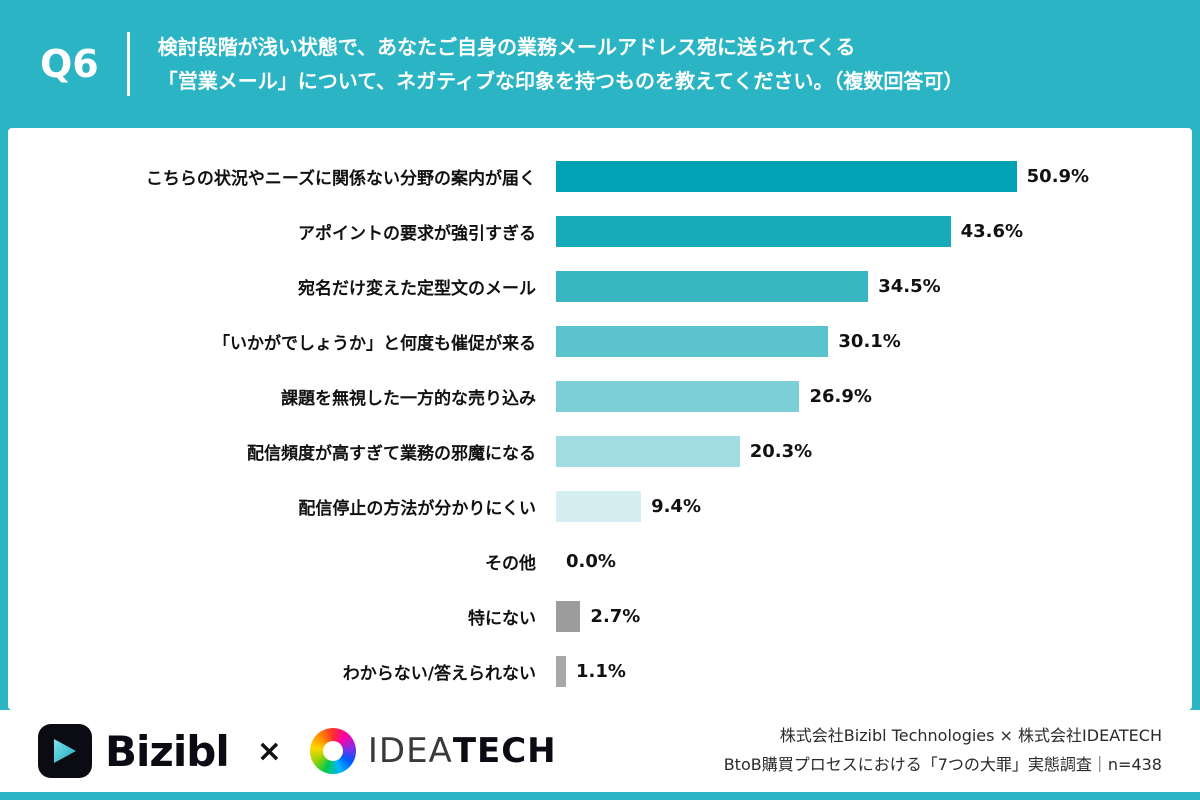 Image resolution: width=1200 pixels, height=800 pixels. What do you see at coordinates (970, 736) in the screenshot?
I see `attribution-line-1: 株式会社Bizibl Technologies × 株式会社IDEATECH` at bounding box center [970, 736].